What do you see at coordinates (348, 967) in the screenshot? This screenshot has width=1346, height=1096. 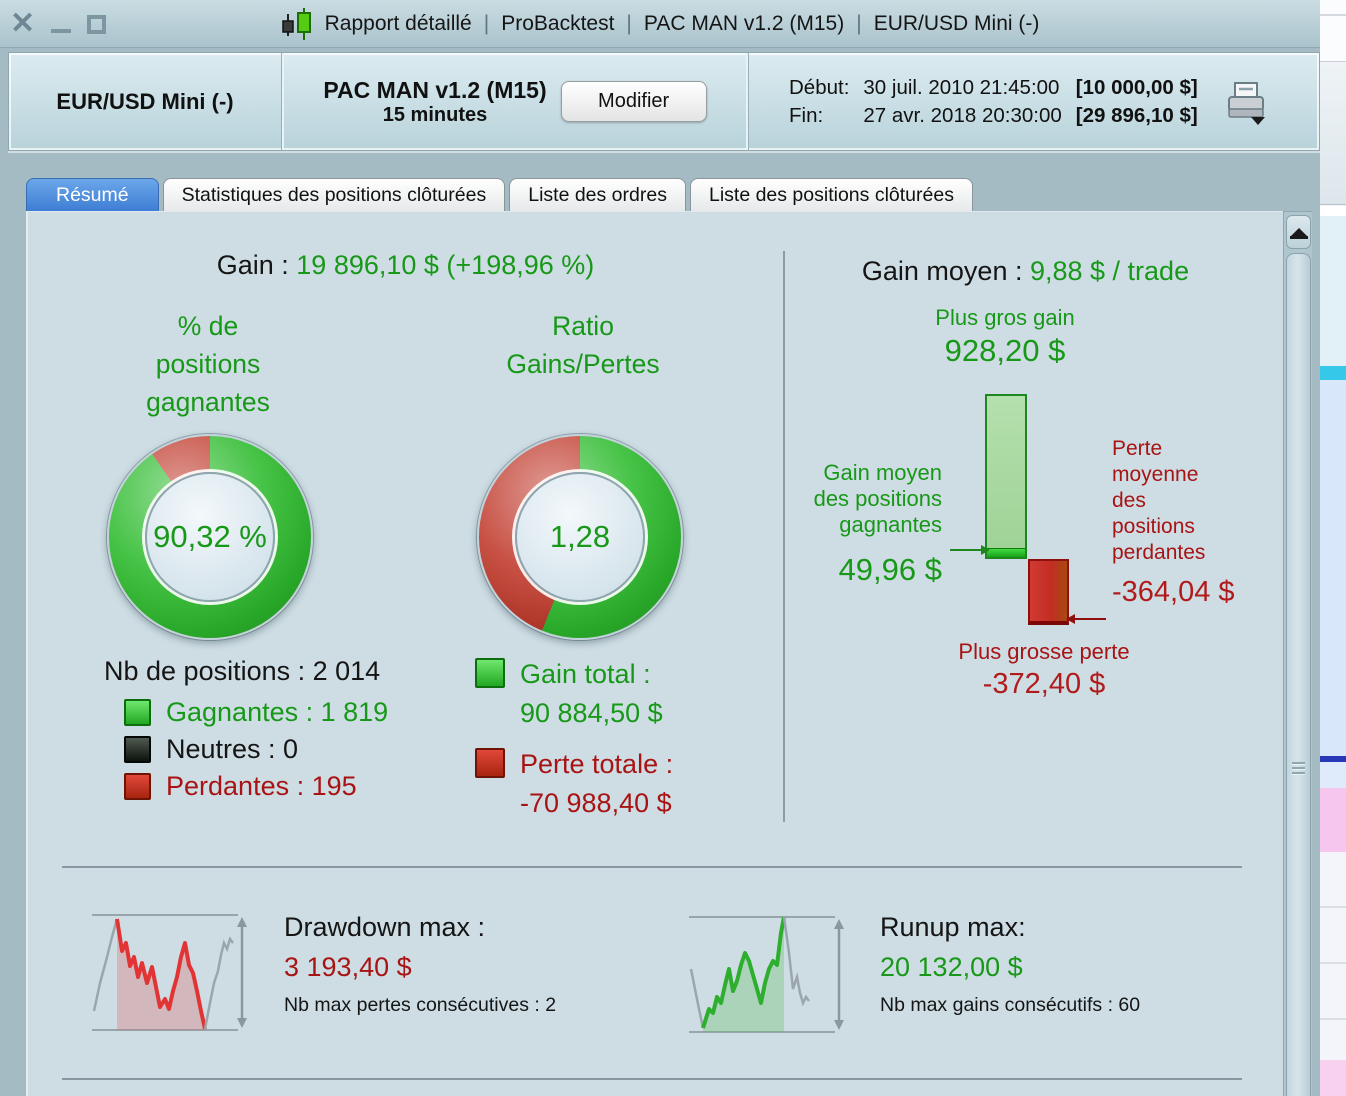 I see `drawdown-value: 3 193,40 $` at bounding box center [348, 967].